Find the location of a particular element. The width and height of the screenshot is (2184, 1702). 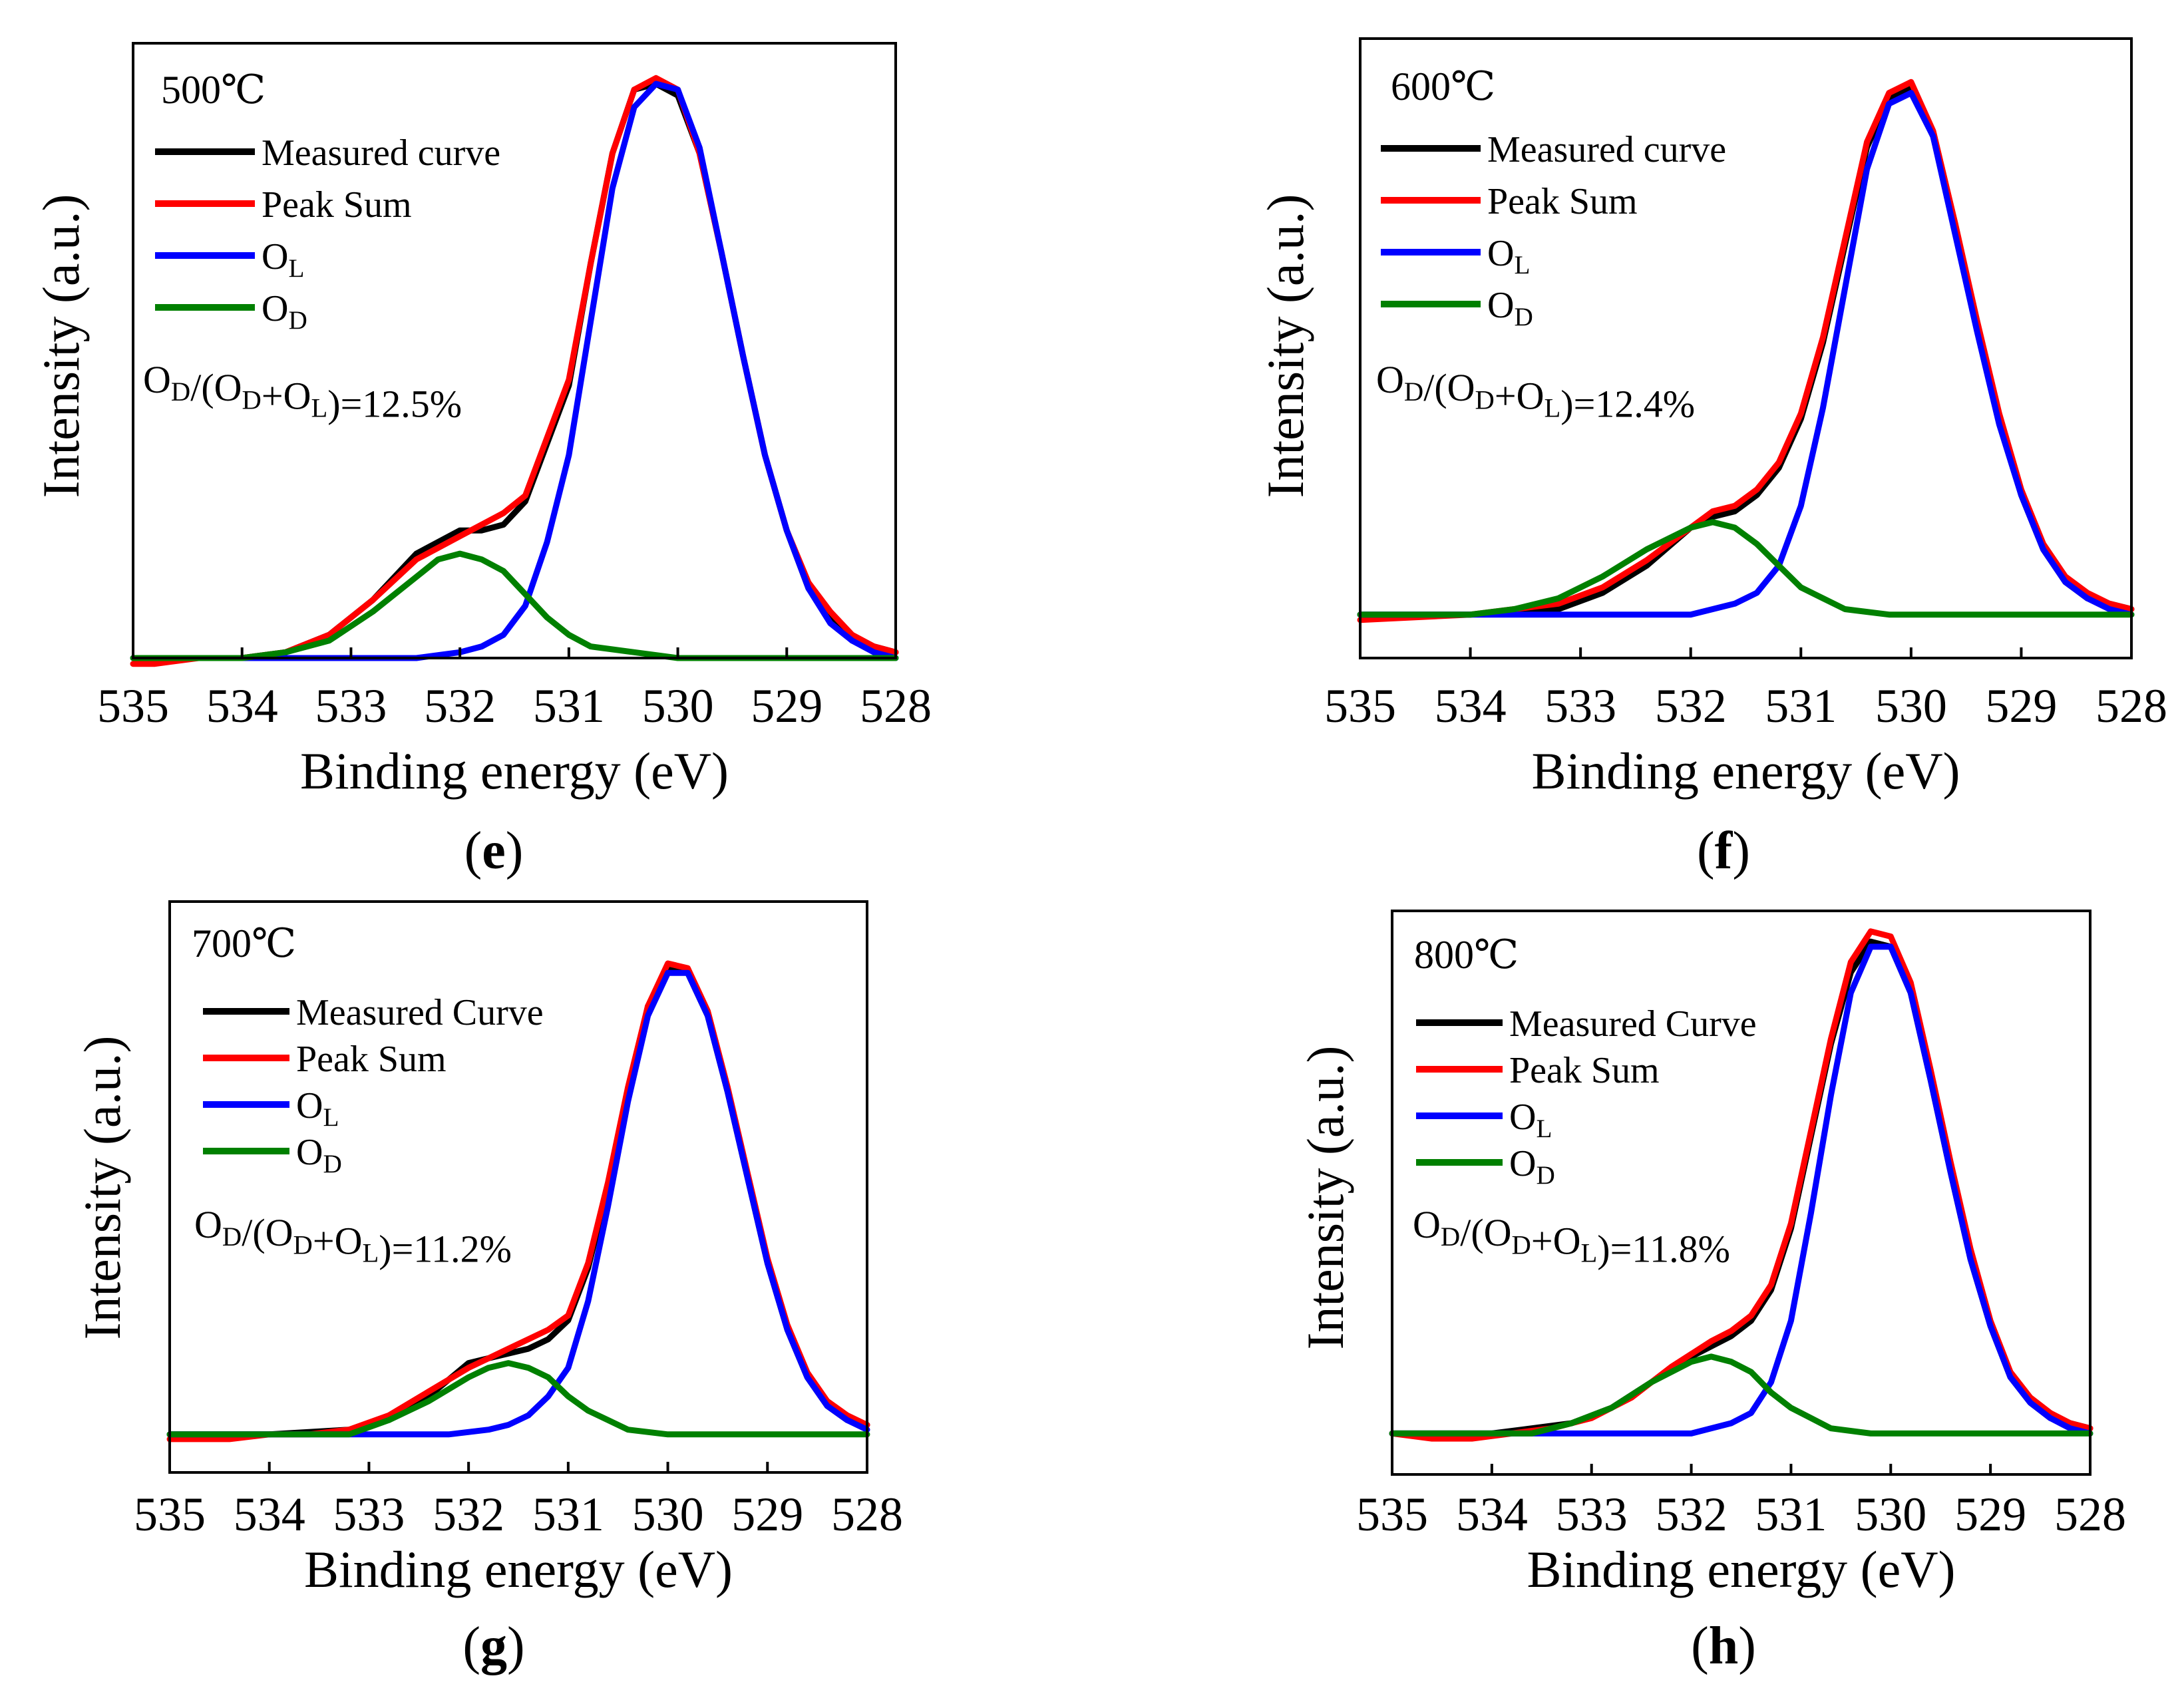

temperature-label: 600℃ is located at coordinates (1443, 86).